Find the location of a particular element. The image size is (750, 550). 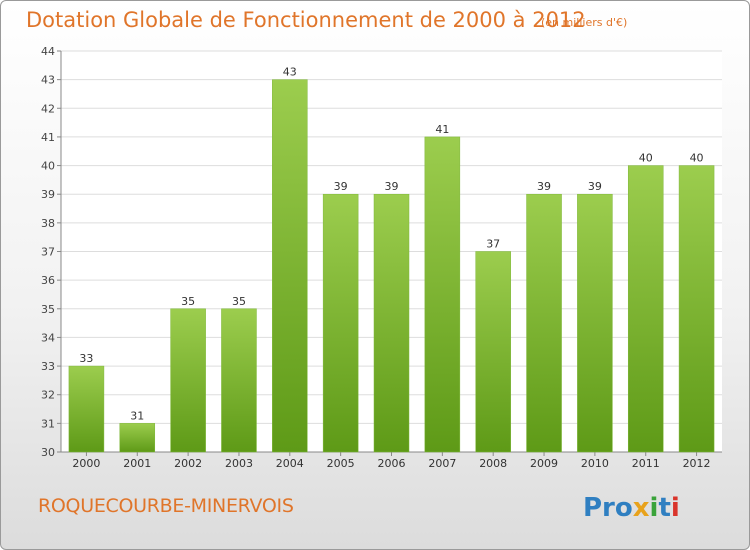

y-tick-label: 38 is located at coordinates (48, 223).